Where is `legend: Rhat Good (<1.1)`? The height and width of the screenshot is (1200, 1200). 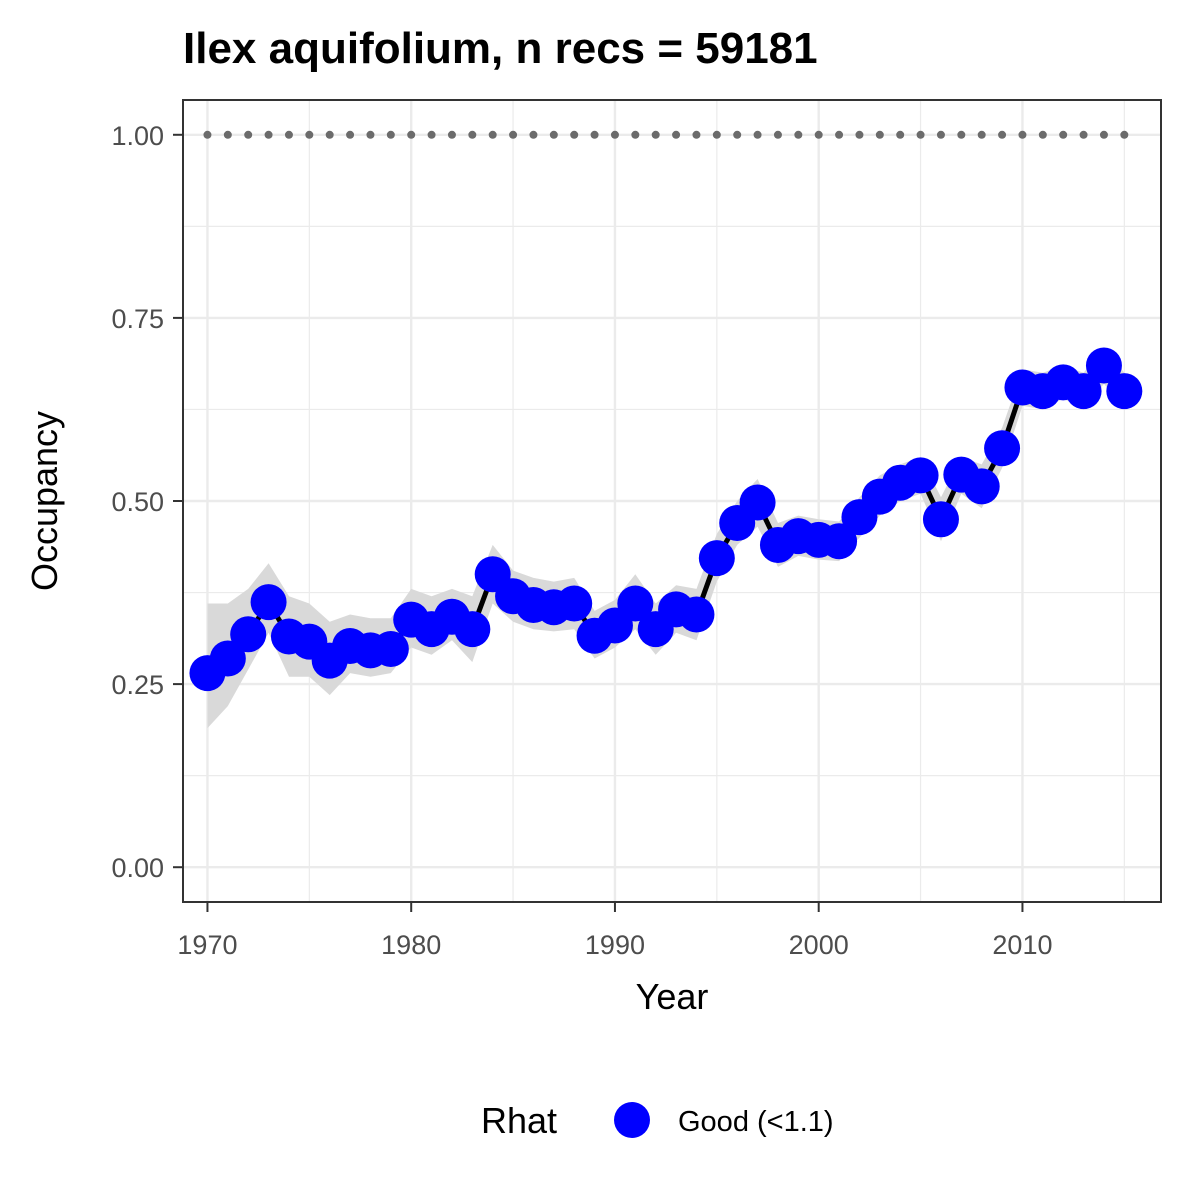 legend: Rhat Good (<1.1) is located at coordinates (657, 1120).